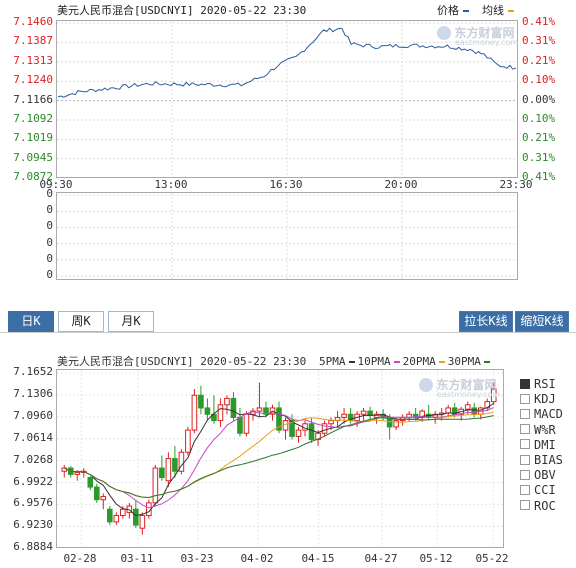  I want to click on ma5-label: 5PMA, so click(332, 361).